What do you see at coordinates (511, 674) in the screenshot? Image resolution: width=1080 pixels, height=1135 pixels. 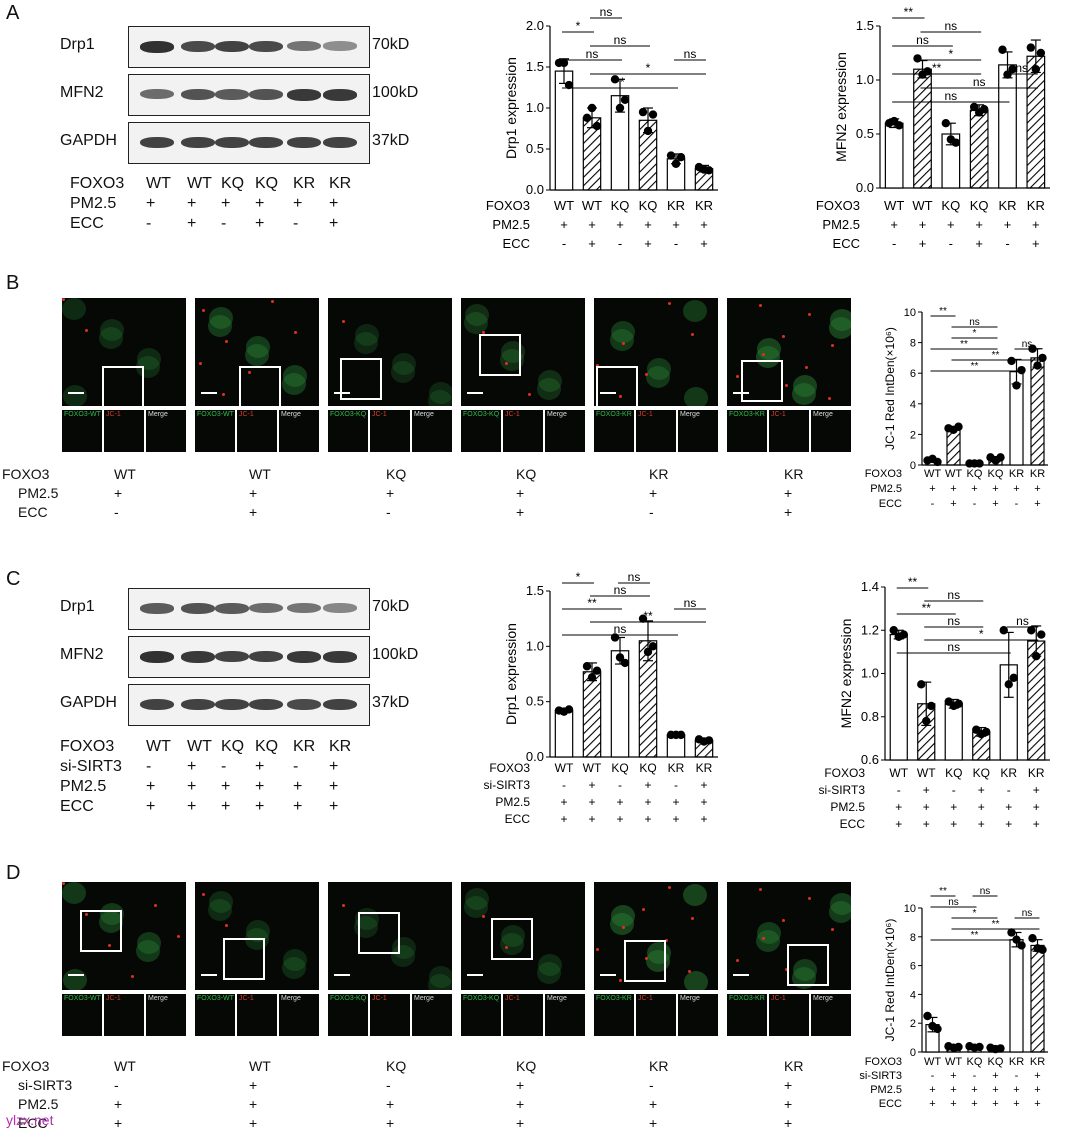 I see `y-axis-label: Drp1 expression` at bounding box center [511, 674].